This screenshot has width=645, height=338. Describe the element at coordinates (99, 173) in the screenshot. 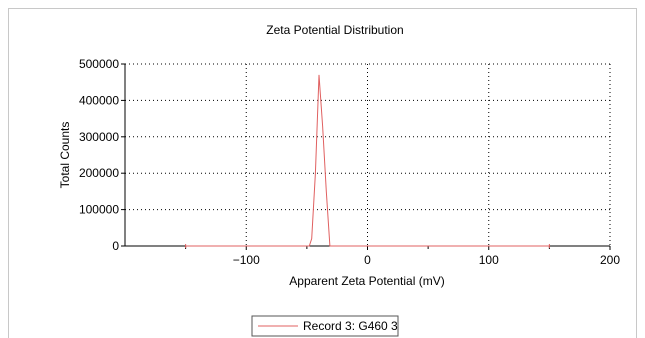

I see `y-tick-label: 200000` at that location.